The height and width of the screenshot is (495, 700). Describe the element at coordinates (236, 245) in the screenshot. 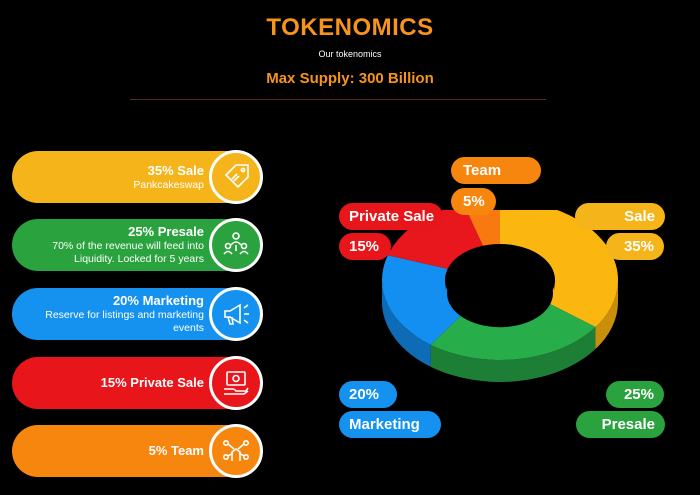

I see `group-people-icon` at that location.